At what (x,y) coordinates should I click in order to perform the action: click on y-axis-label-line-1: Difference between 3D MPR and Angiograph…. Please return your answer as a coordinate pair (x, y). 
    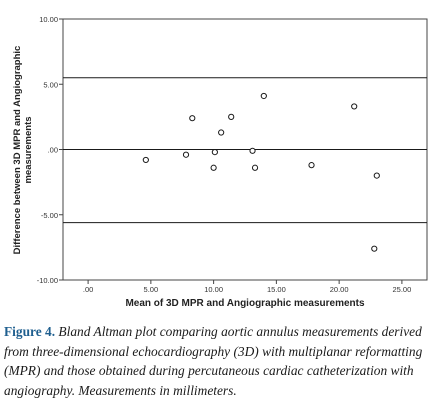
    Looking at the image, I should click on (17, 150).